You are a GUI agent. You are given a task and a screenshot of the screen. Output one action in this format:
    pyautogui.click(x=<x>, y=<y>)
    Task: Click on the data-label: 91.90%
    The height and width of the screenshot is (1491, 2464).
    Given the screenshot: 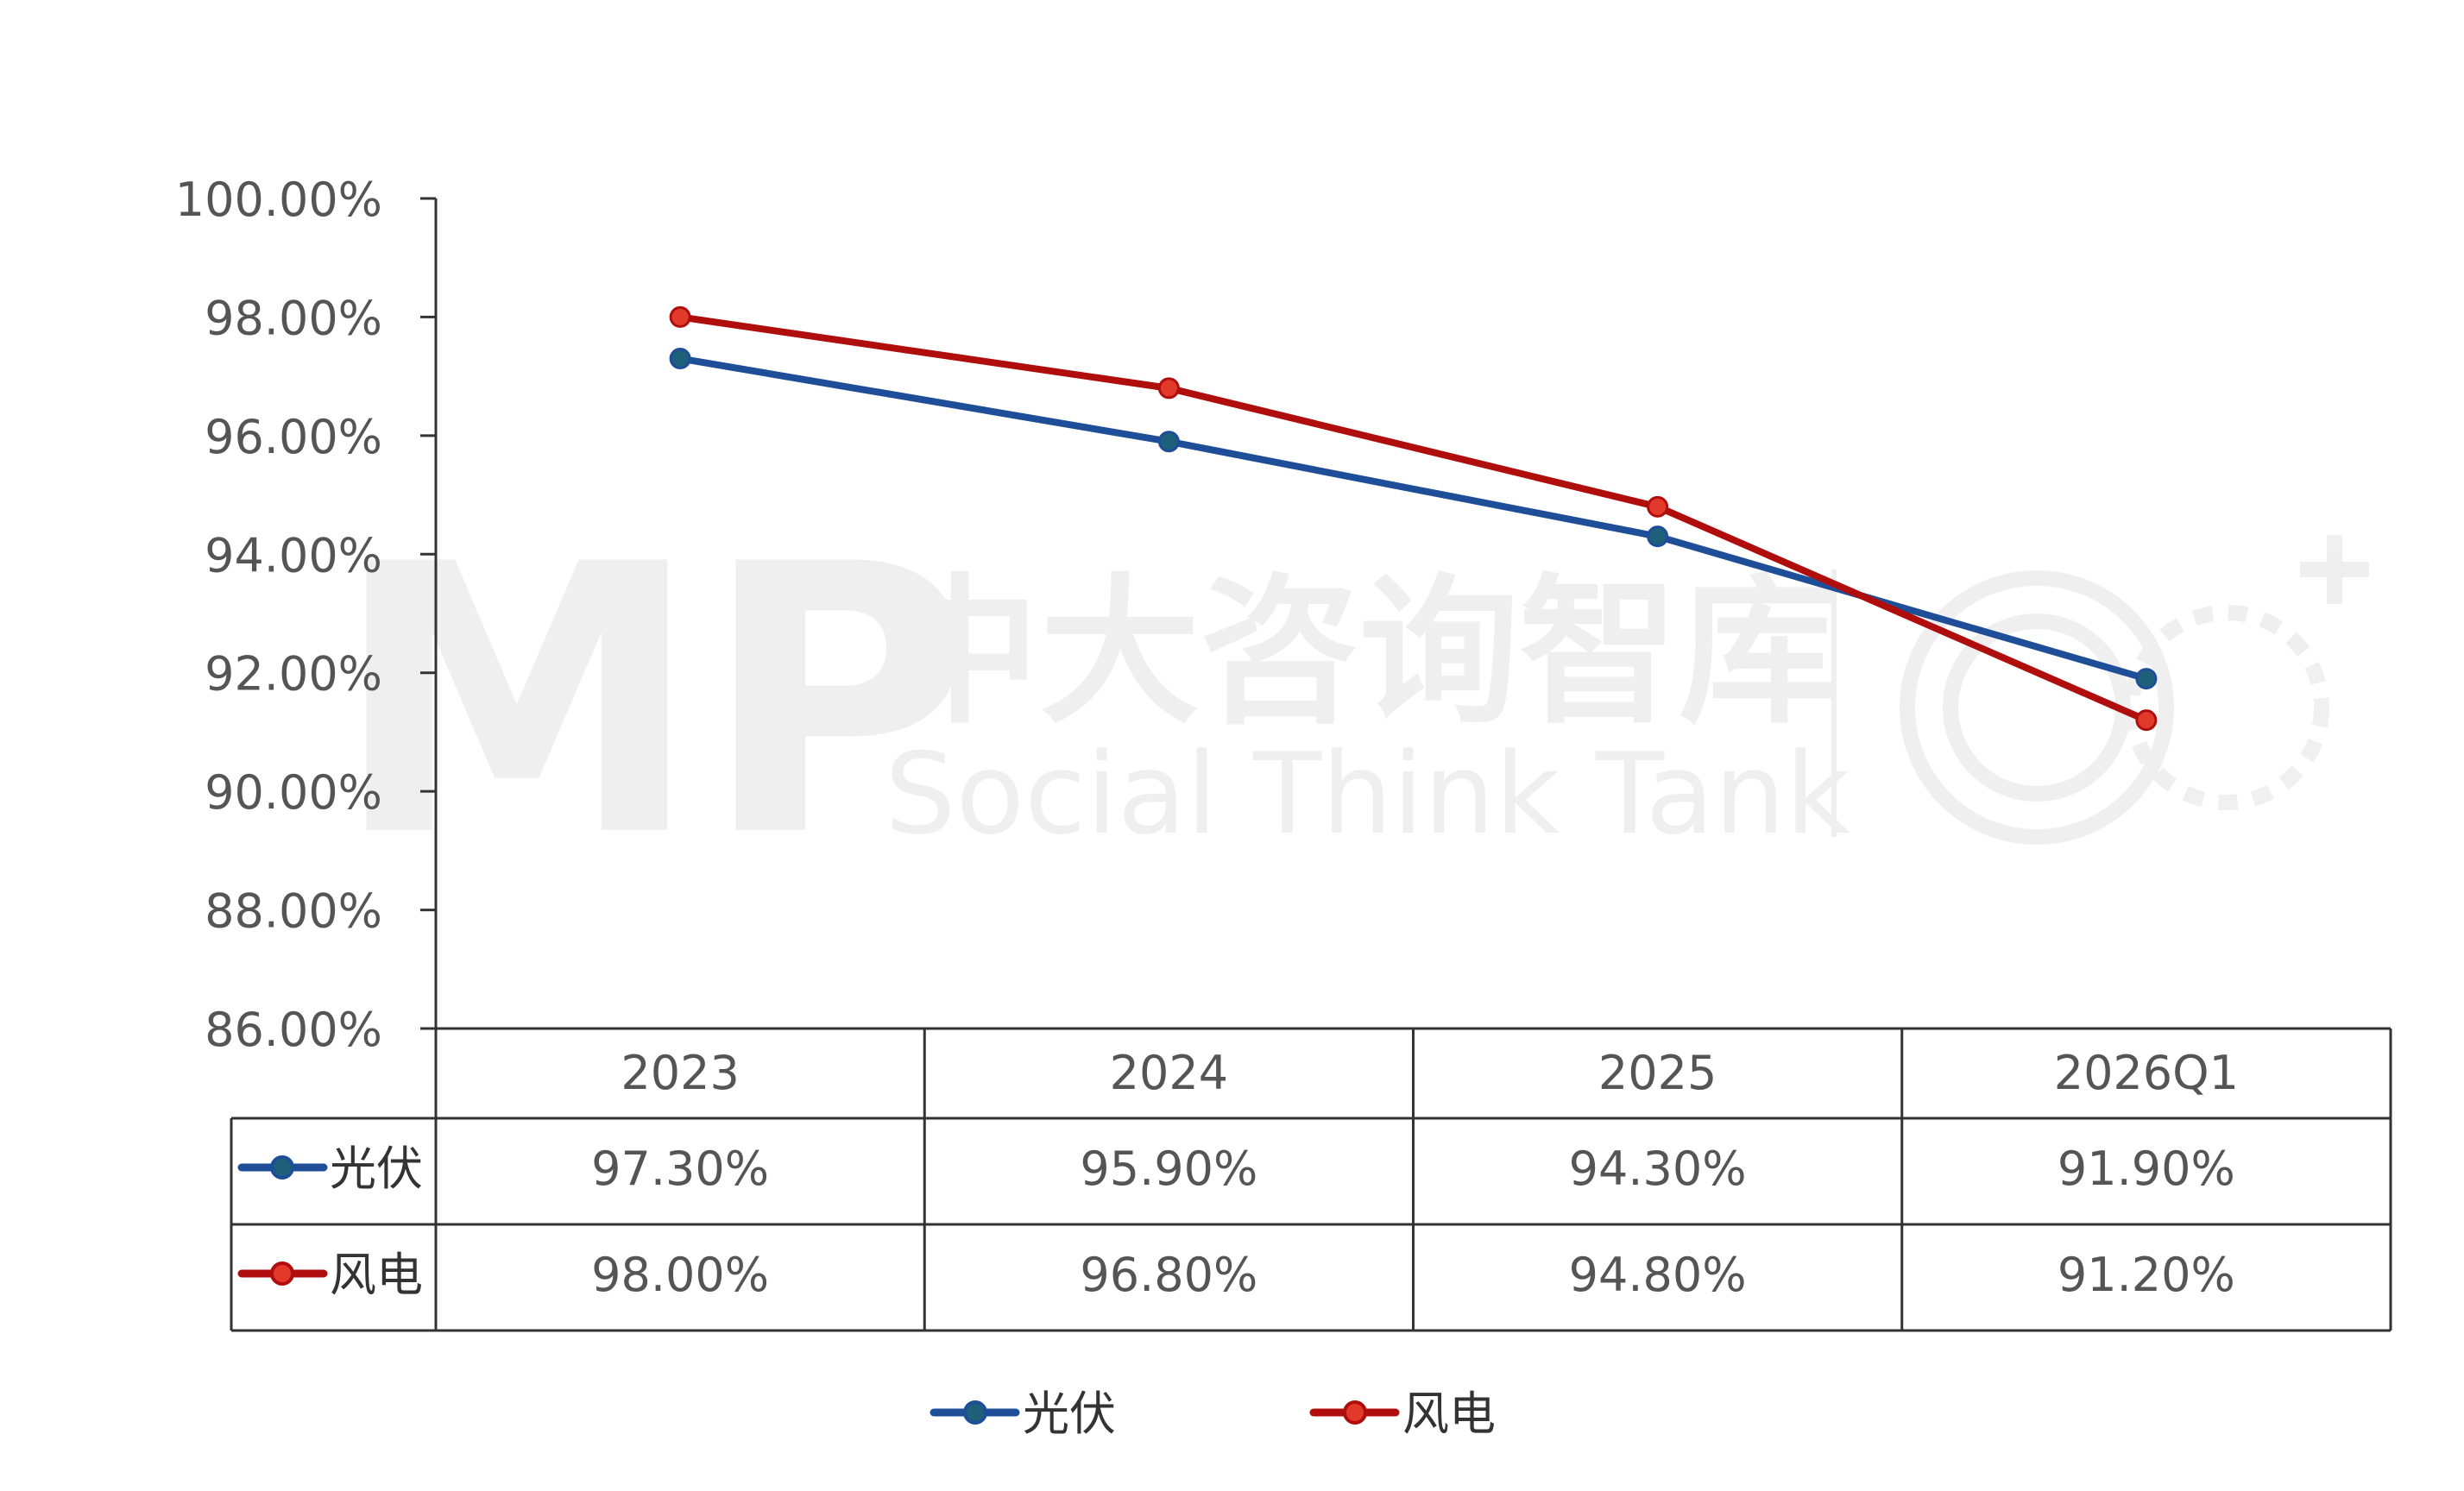 What is the action you would take?
    pyautogui.click(x=2146, y=1169)
    